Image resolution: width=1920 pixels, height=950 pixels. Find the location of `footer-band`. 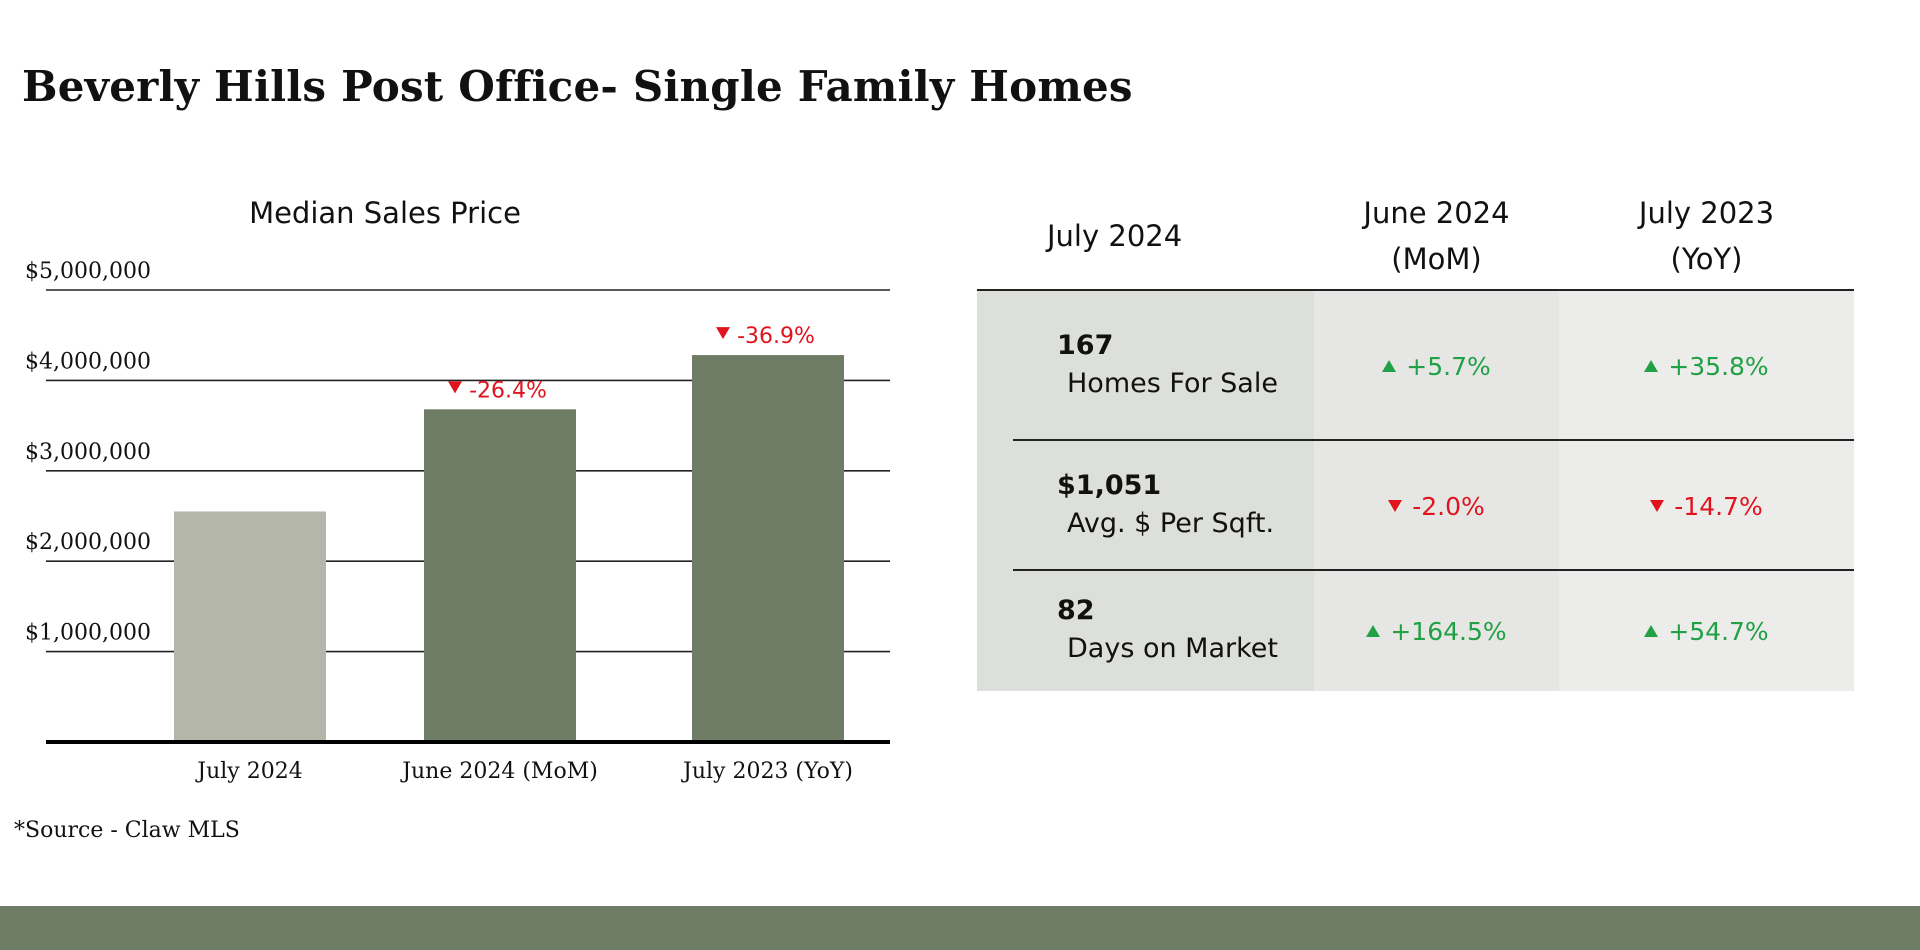

footer-band is located at coordinates (960, 928).